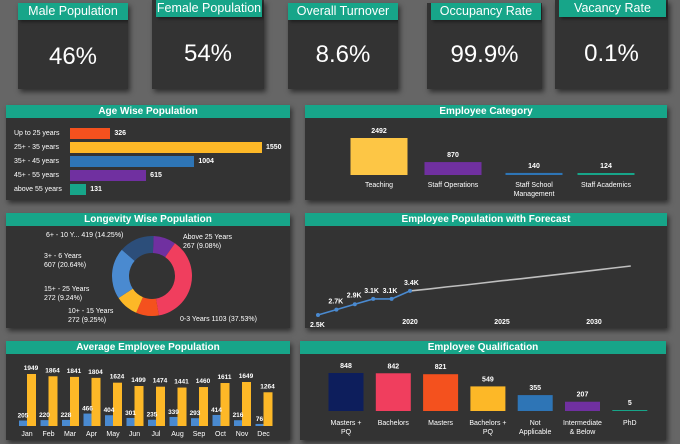 The height and width of the screenshot is (444, 680). I want to click on month-label: Jun, so click(134, 434).